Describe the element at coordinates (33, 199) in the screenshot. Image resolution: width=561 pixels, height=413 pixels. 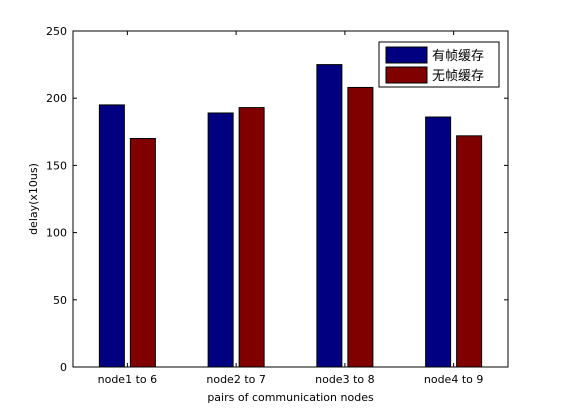
I see `y-axis-label: delay(x10us)` at that location.